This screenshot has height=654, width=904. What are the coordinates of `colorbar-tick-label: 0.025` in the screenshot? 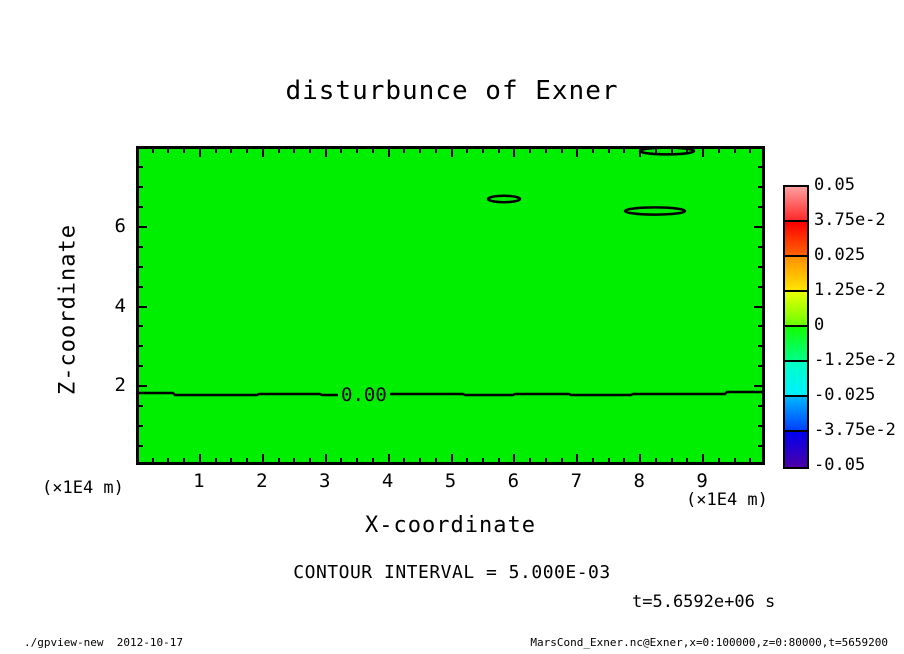 It's located at (840, 255).